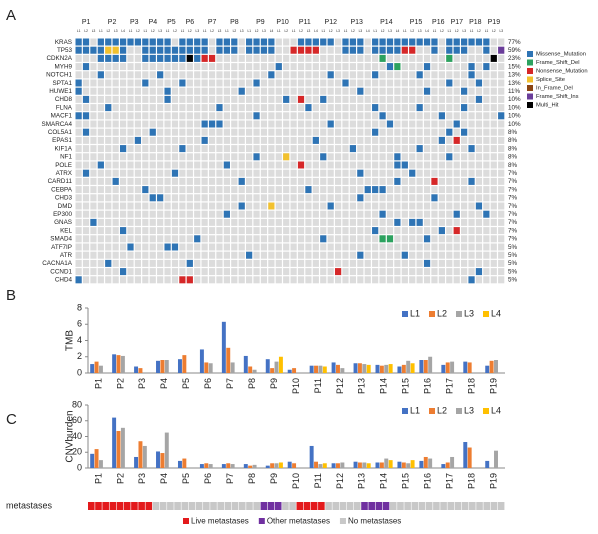 This screenshot has width=598, height=534. I want to click on legend-label: Missense_Mutation, so click(561, 55).